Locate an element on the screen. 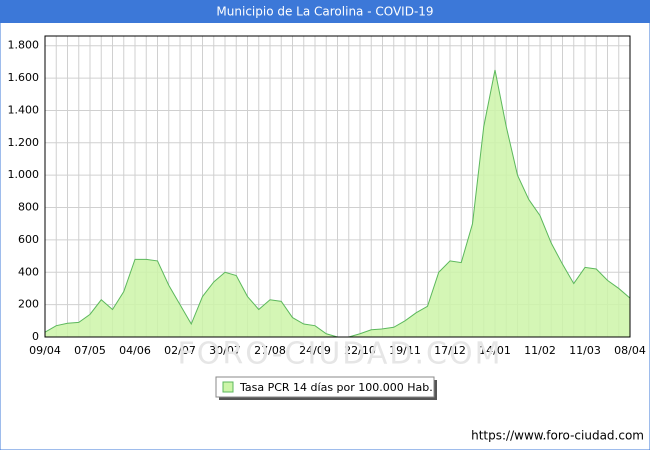 This screenshot has height=454, width=650. x-tick-label: 07/05 is located at coordinates (90, 350).